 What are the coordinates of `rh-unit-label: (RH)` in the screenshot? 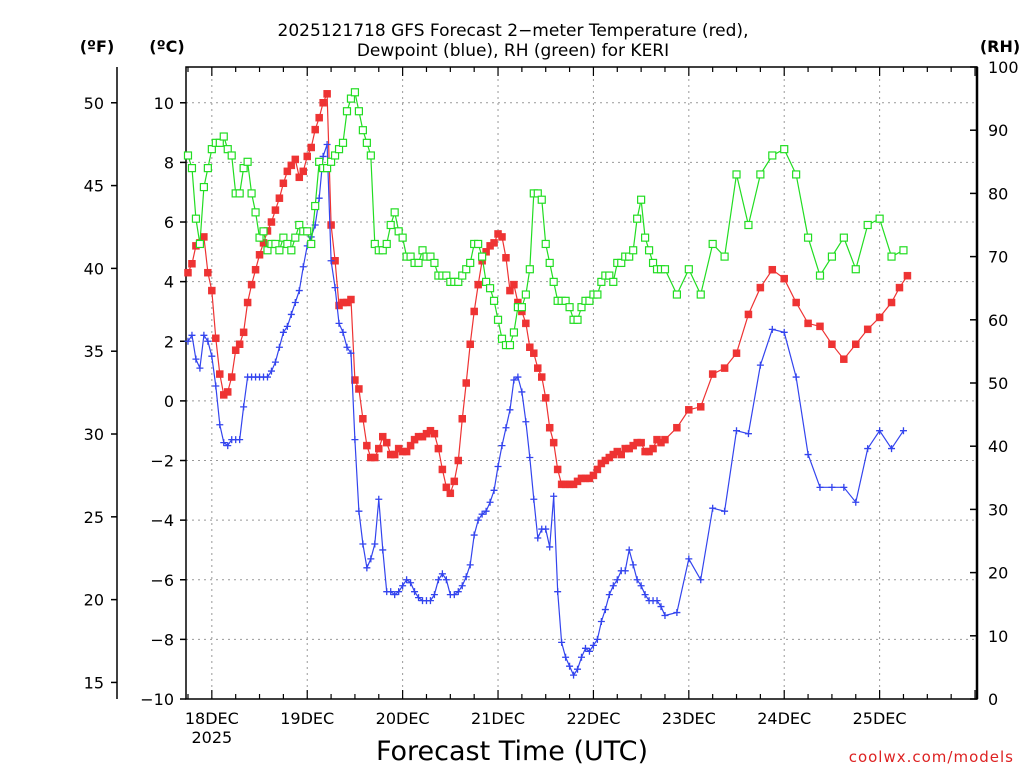 It's located at (1000, 46).